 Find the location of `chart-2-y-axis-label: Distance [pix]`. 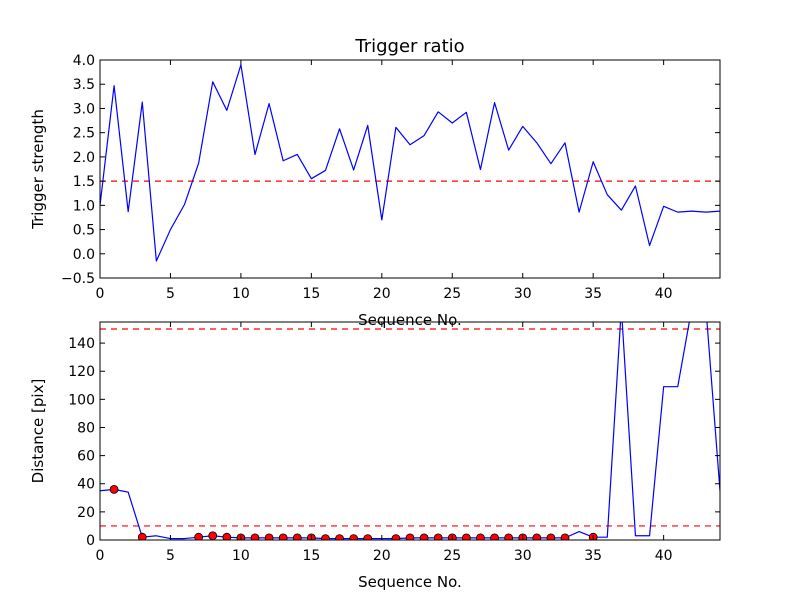

chart-2-y-axis-label: Distance [pix] is located at coordinates (38, 431).